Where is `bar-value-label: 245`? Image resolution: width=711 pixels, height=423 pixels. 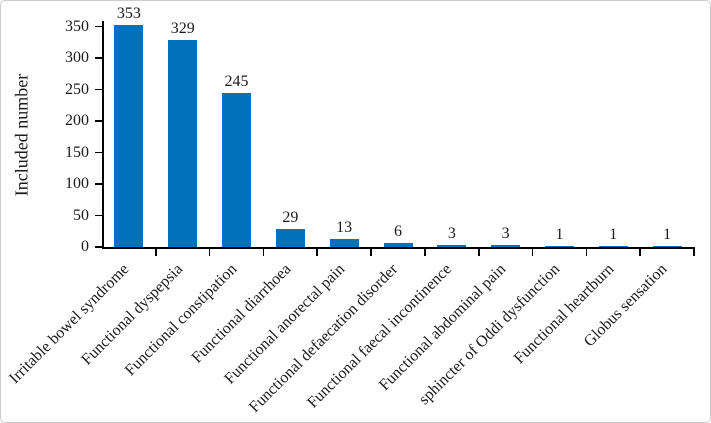
bar-value-label: 245 is located at coordinates (236, 81).